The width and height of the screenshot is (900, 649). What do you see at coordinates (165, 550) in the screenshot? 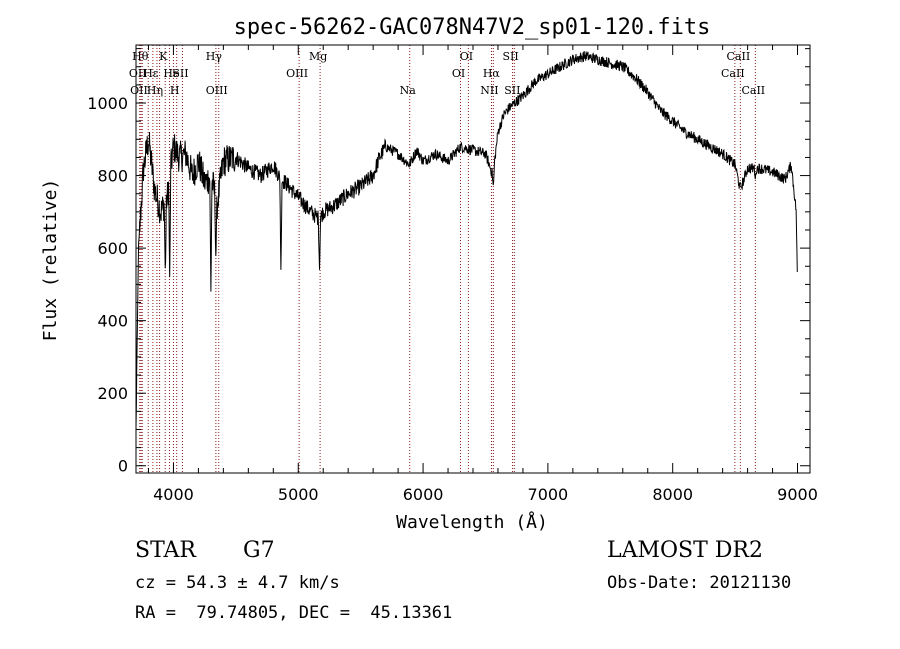
I see `object-class: STAR` at bounding box center [165, 550].